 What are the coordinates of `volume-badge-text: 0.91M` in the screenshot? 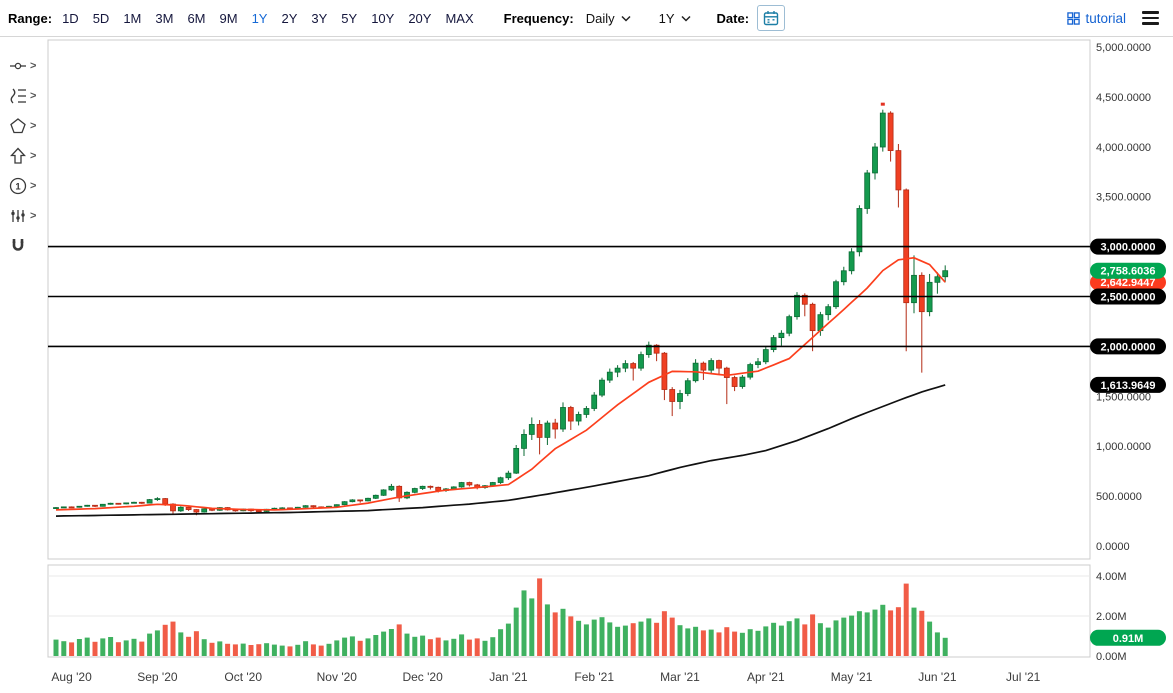 It's located at (1128, 639).